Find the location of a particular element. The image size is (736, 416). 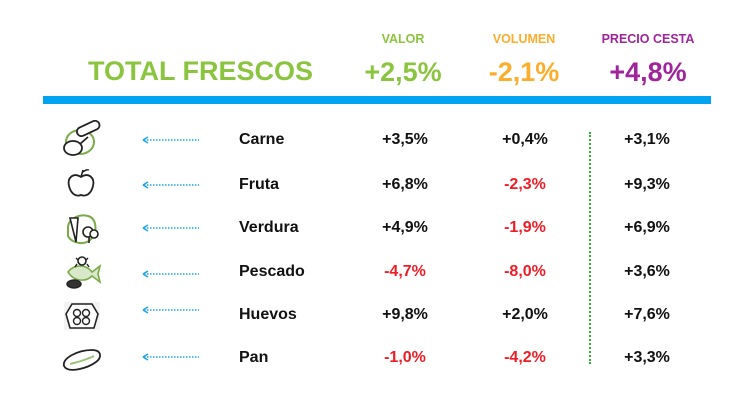

valor-value: -4,7% is located at coordinates (405, 271).